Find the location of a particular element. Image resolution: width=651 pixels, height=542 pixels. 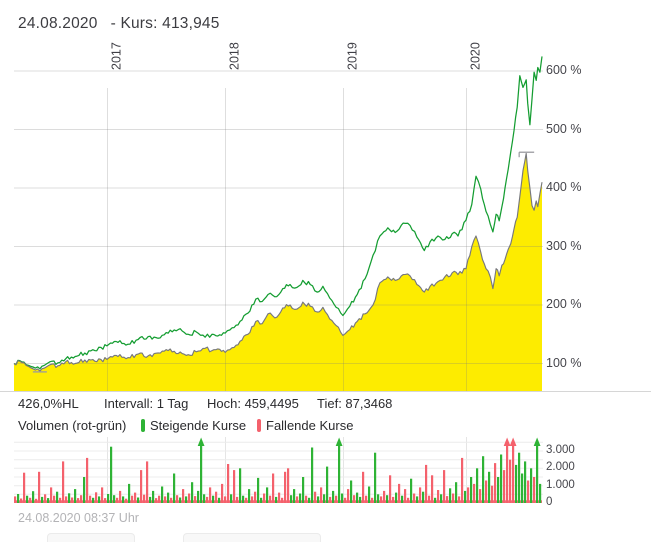

price-axis-label: 100 % is located at coordinates (564, 362).